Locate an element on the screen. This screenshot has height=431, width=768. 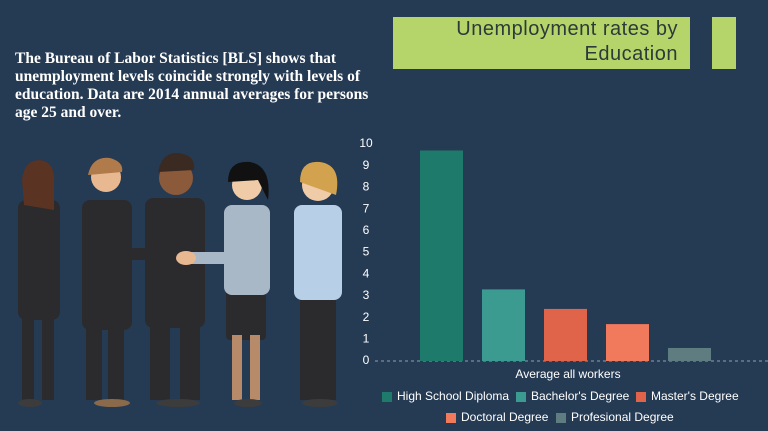
legend-label: Profesional Degree is located at coordinates (622, 417).